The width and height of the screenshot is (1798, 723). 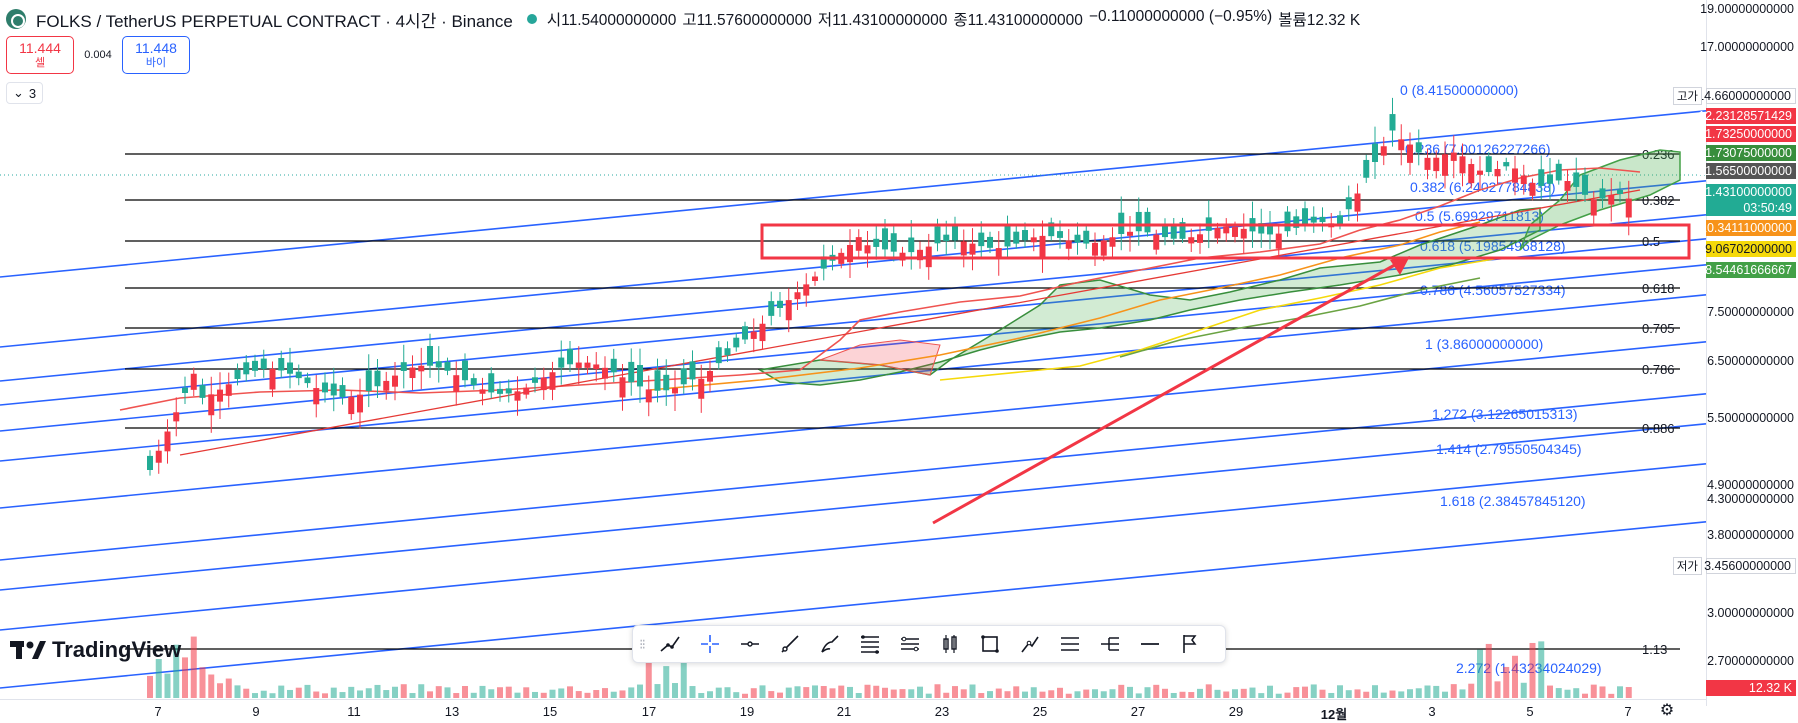 I want to click on ray-icon, so click(x=790, y=644).